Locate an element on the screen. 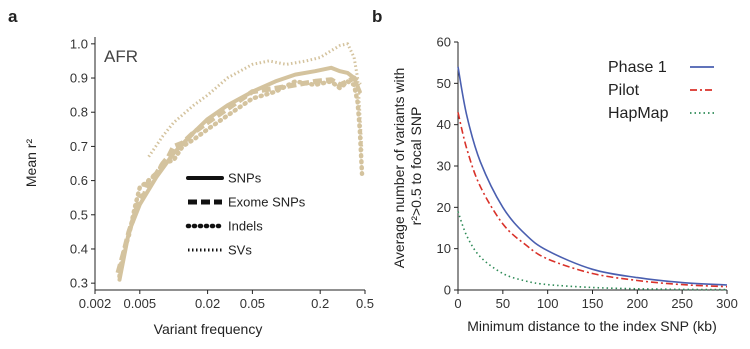  panel-b-x-tick-label: 200 is located at coordinates (637, 303).